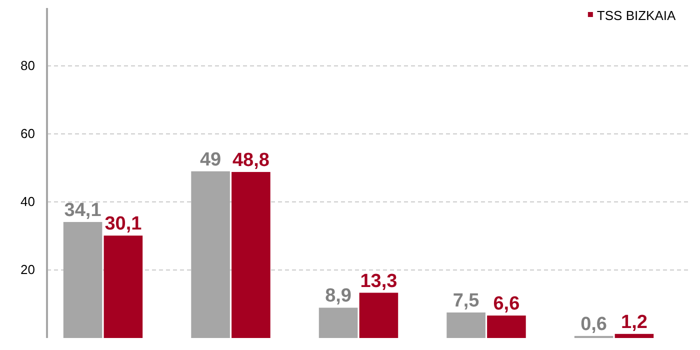 This screenshot has height=350, width=700. I want to click on y-tick-label: 40, so click(27, 202).